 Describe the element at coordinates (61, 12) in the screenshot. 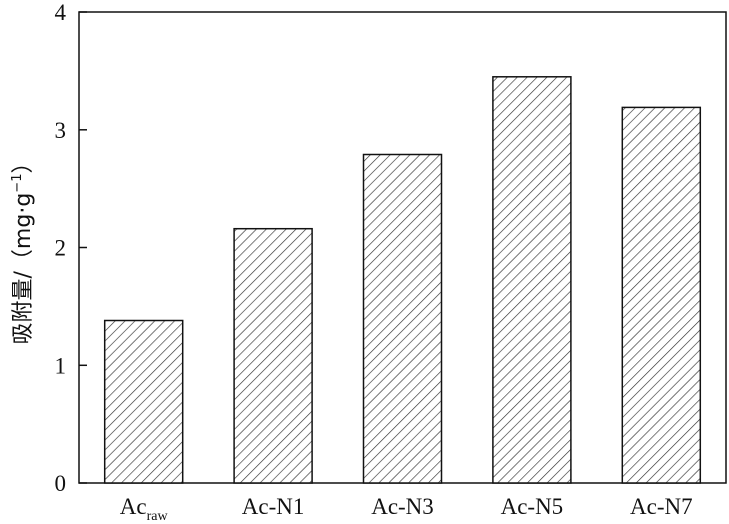

I see `y-tick-label-4: 4` at that location.